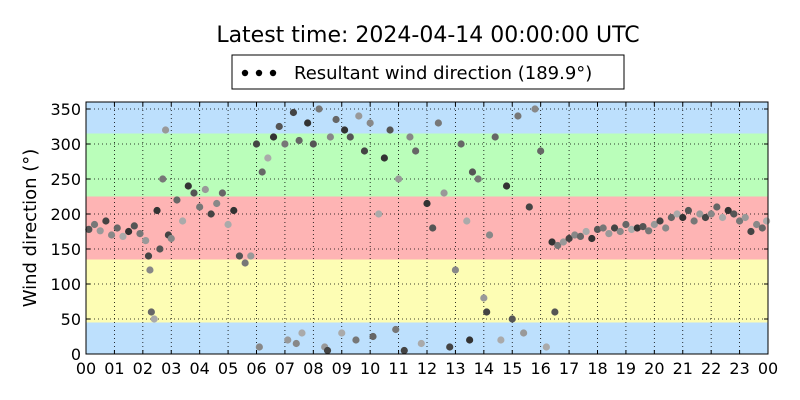  I want to click on y-tick-label: 200, so click(65, 214).